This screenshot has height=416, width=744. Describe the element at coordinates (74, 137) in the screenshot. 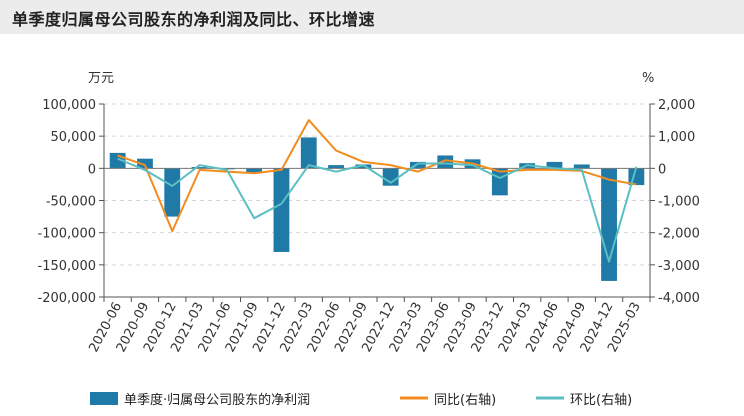

I see `left-tick-label: 50,000` at that location.